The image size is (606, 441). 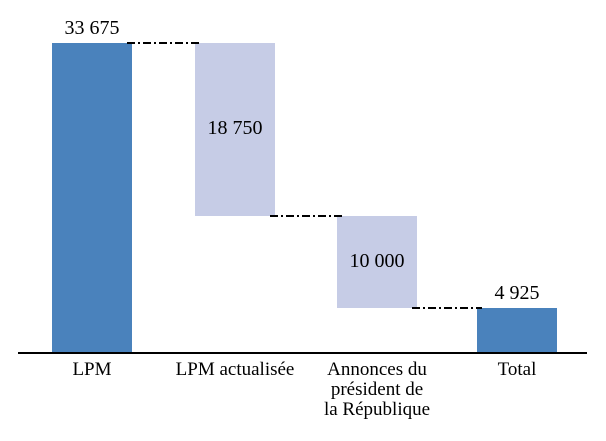 What do you see at coordinates (235, 369) in the screenshot?
I see `category-label-2: LPM actualisée` at bounding box center [235, 369].